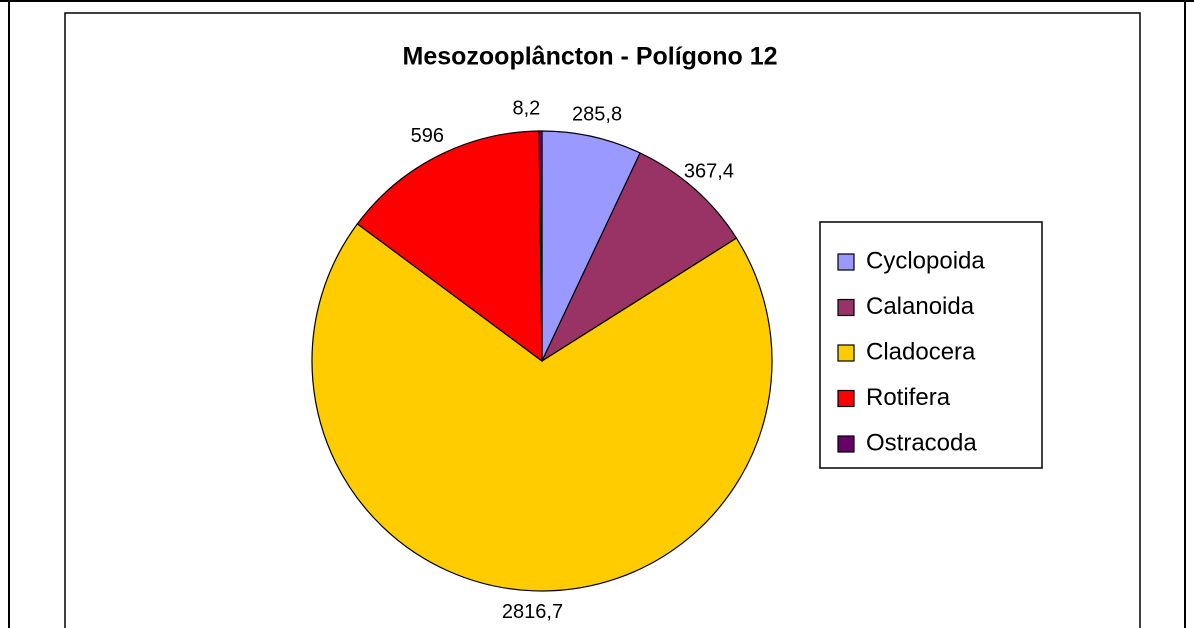  What do you see at coordinates (921, 351) in the screenshot?
I see `legend-label: Cladocera` at bounding box center [921, 351].